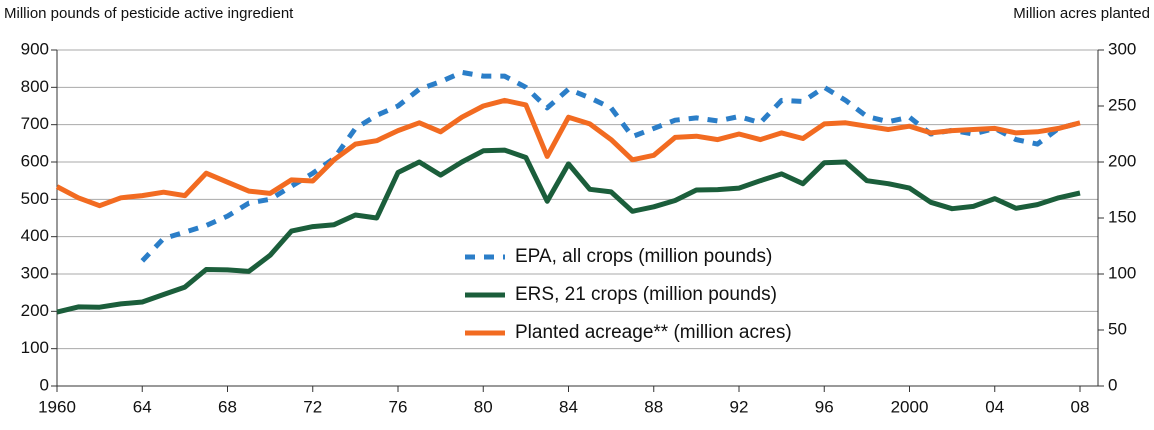 The height and width of the screenshot is (430, 1154). Describe the element at coordinates (1081, 13) in the screenshot. I see `y2-axis-label: Million acres planted` at that location.